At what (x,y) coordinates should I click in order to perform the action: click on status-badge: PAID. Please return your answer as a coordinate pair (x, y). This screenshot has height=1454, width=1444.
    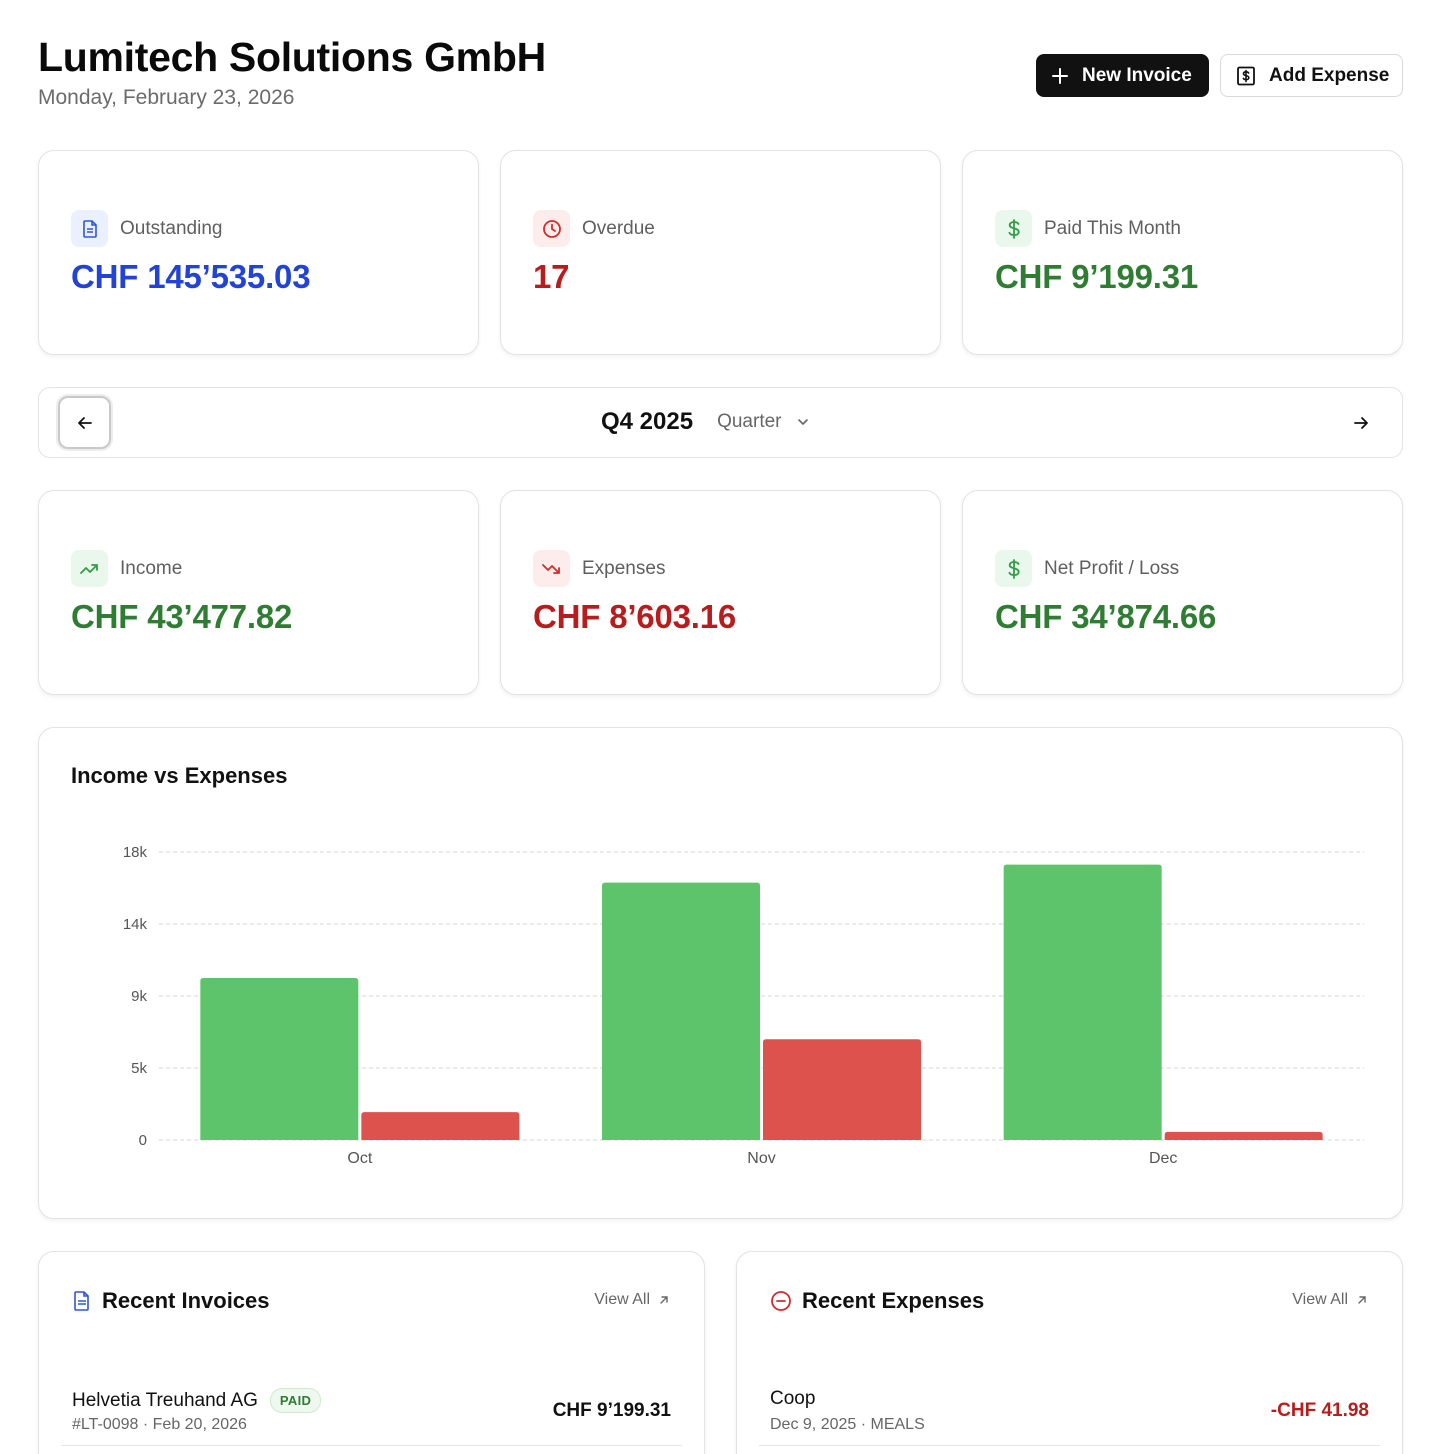
    Looking at the image, I should click on (295, 1400).